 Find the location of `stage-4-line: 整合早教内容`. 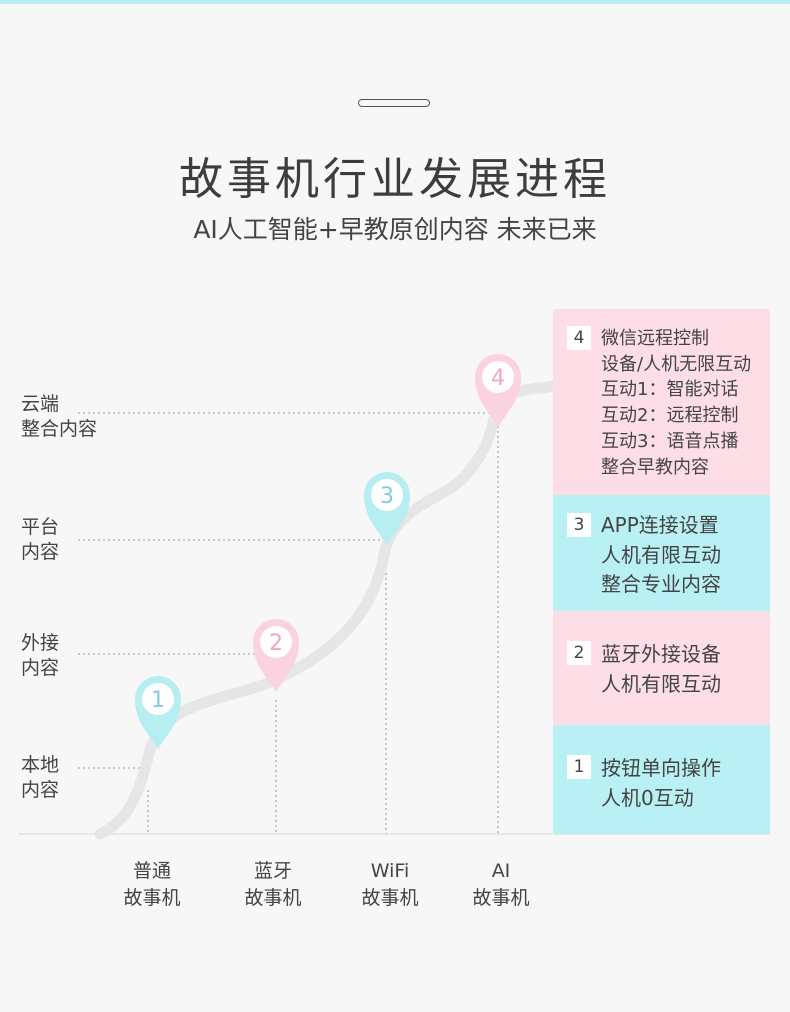

stage-4-line: 整合早教内容 is located at coordinates (655, 467).